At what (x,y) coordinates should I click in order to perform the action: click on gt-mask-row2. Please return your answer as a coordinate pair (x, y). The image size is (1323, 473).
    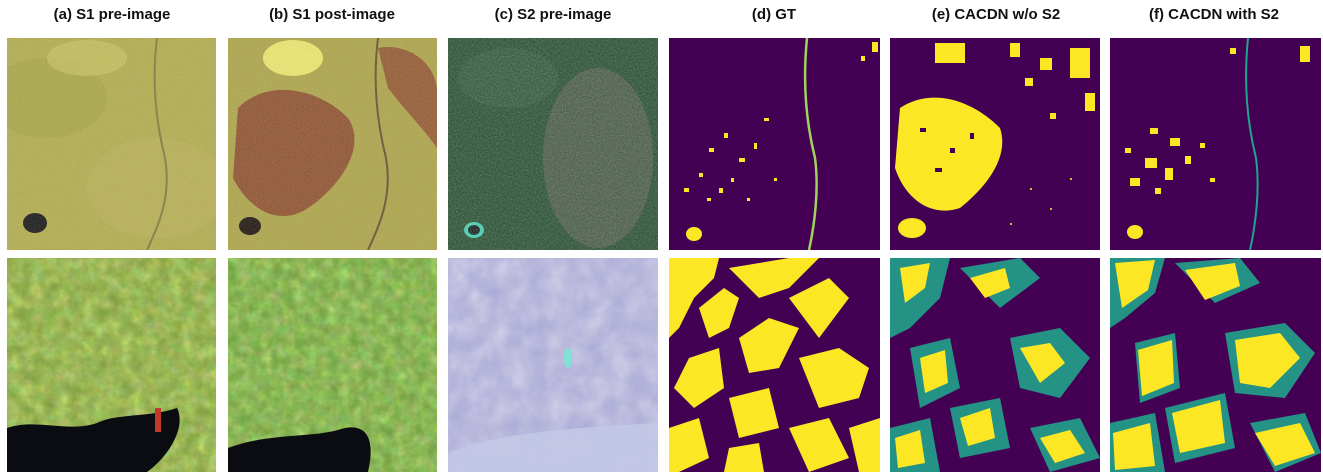
    Looking at the image, I should click on (774, 365).